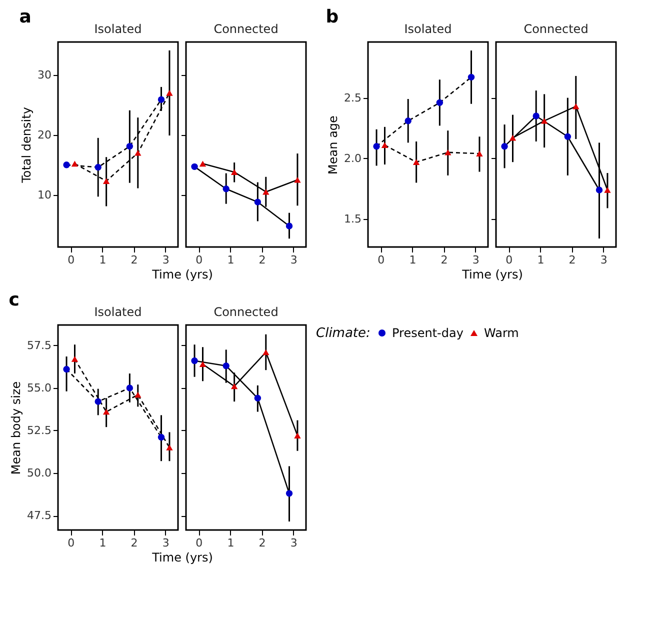 This screenshot has height=641, width=669. I want to click on y-tick-label: 1.5, so click(353, 219).